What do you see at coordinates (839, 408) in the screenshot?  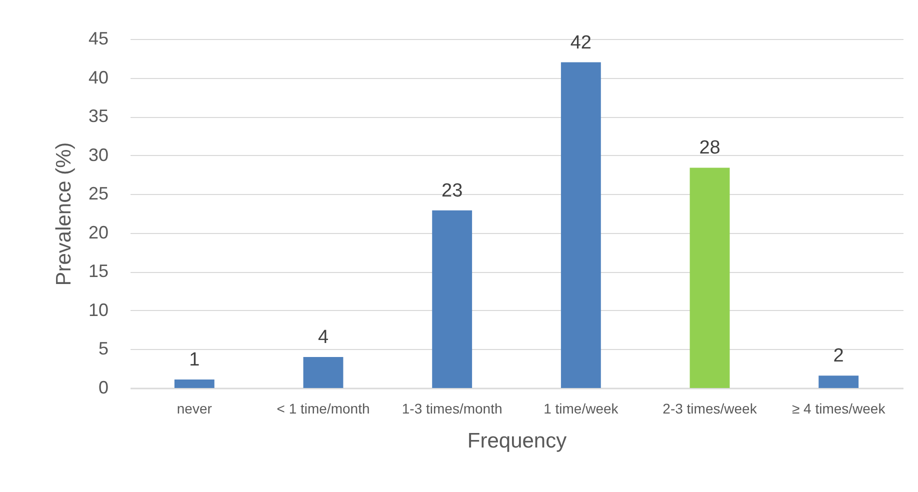 I see `x-tick-label: ≥ 4 times/week` at bounding box center [839, 408].